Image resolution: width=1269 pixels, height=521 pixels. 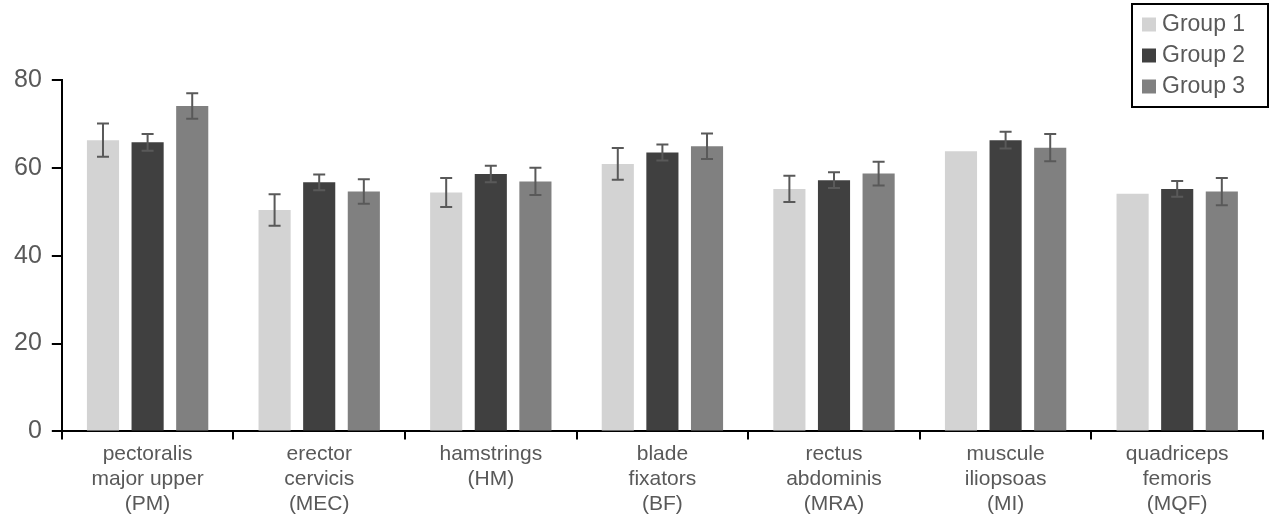 What do you see at coordinates (319, 477) in the screenshot?
I see `x-tick-label: erector cervicis (MEC)` at bounding box center [319, 477].